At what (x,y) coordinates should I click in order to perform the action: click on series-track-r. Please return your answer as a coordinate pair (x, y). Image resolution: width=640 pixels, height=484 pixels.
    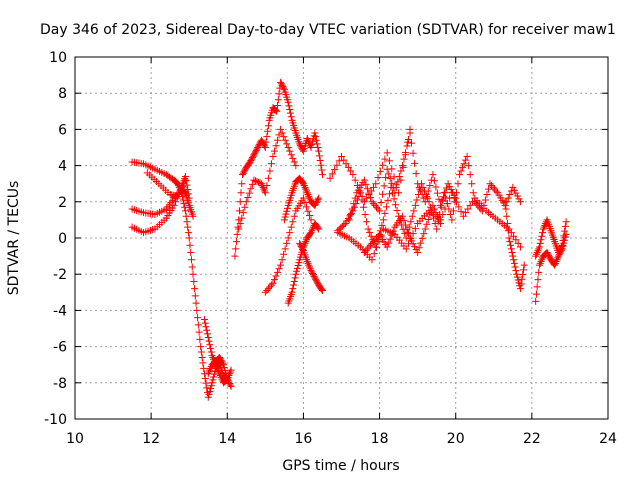
    Looking at the image, I should click on (551, 267).